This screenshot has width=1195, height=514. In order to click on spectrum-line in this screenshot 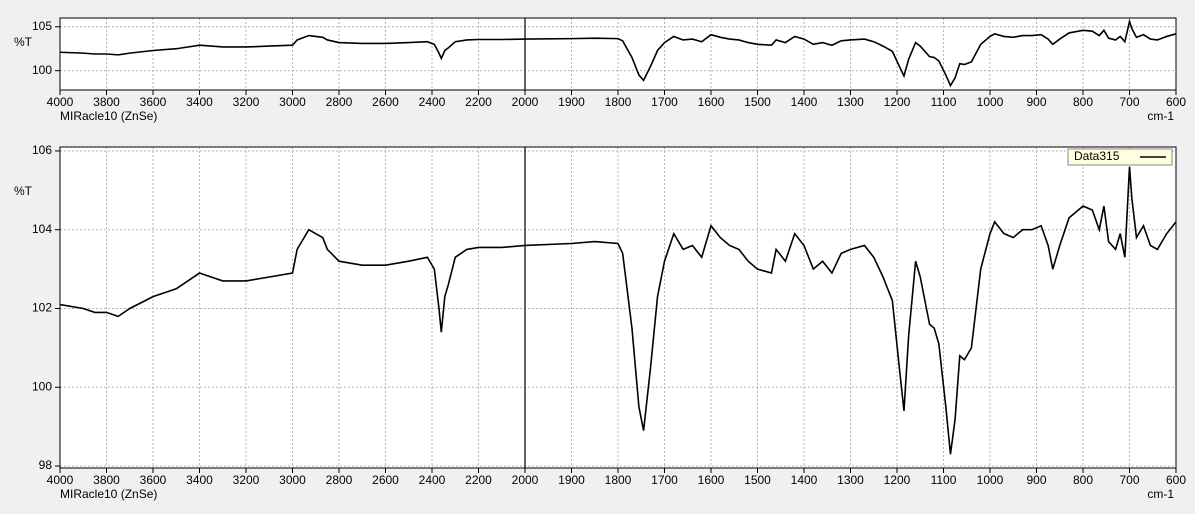, I will do `click(618, 53)`.